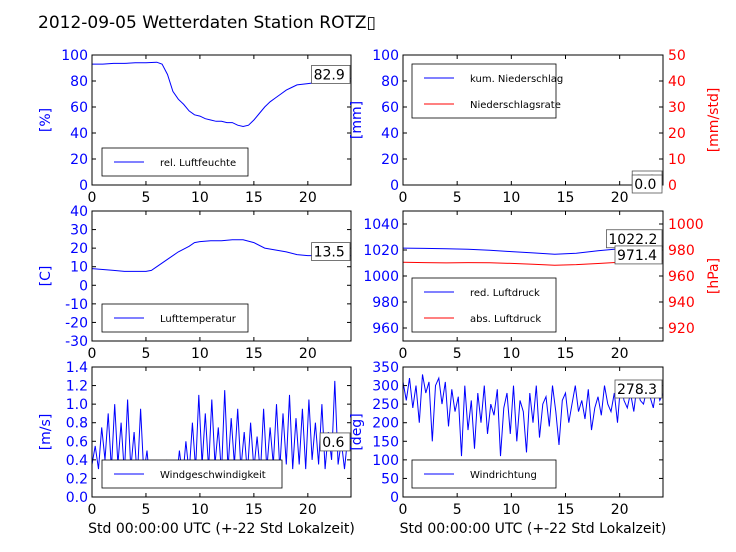 The height and width of the screenshot is (552, 736). I want to click on last-value: 0.6, so click(333, 443).